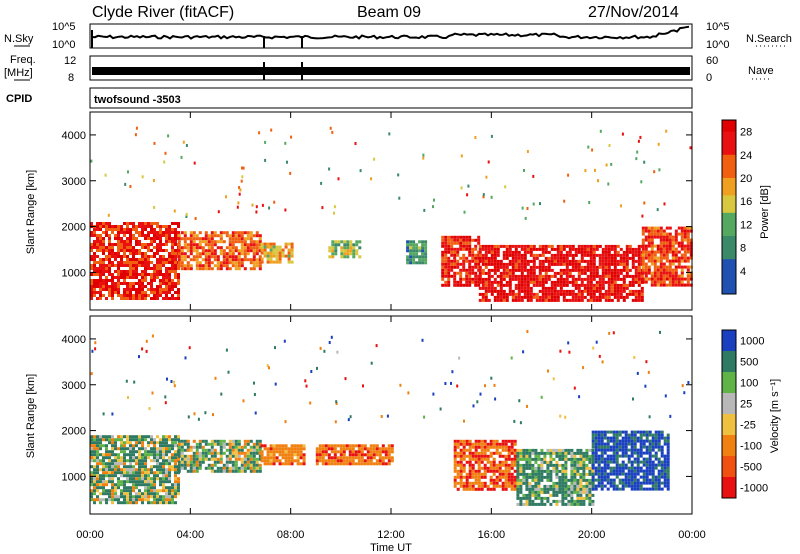 The width and height of the screenshot is (800, 554). I want to click on colorbar-tick-label: -1000, so click(754, 489).